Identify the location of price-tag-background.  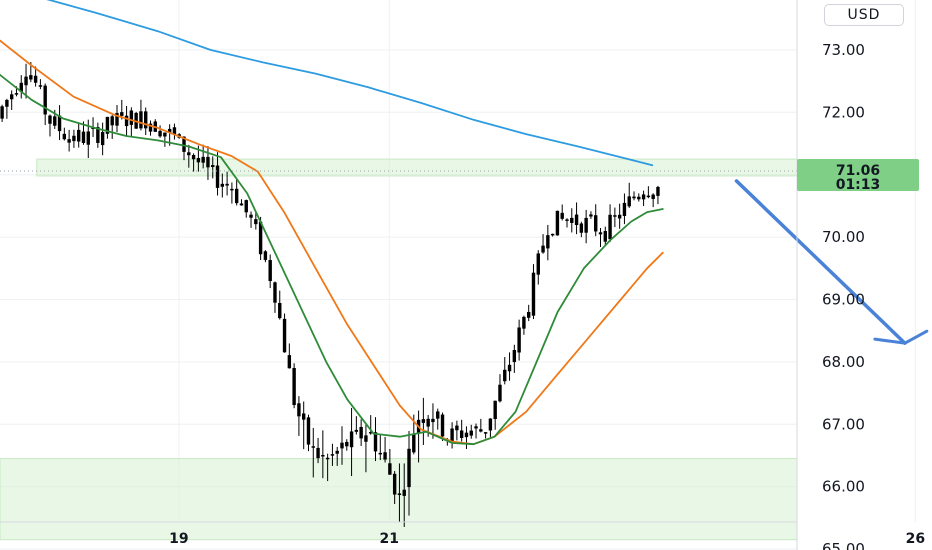
(858, 174).